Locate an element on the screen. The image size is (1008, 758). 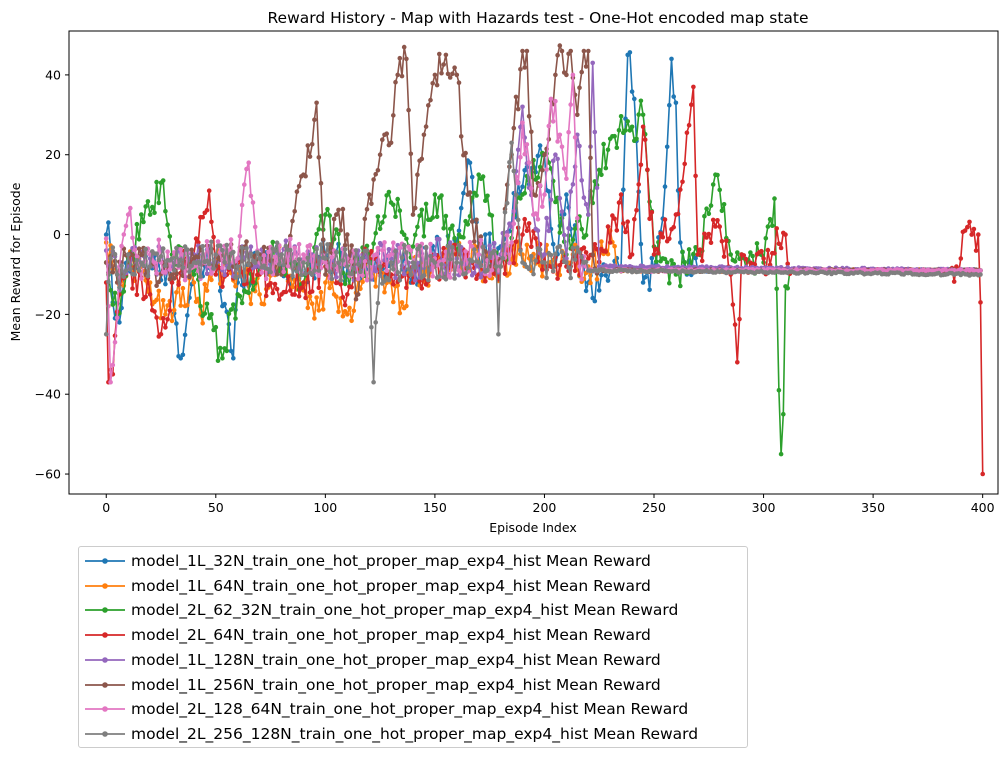
x-axis-label: Episode Index is located at coordinates (532, 527).